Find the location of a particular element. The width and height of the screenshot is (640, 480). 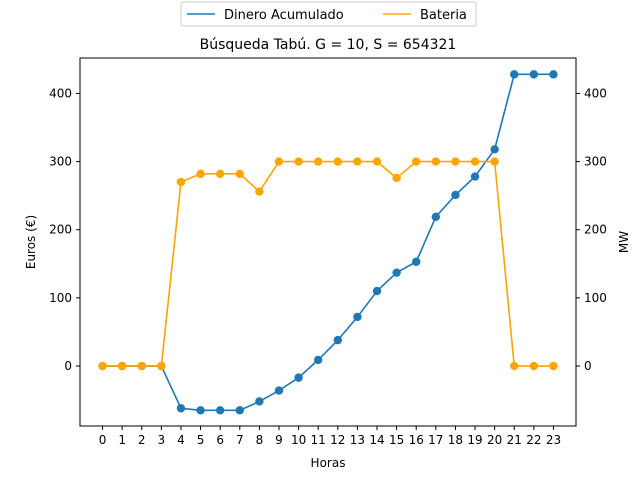

x-tick-label: 16 is located at coordinates (416, 440).